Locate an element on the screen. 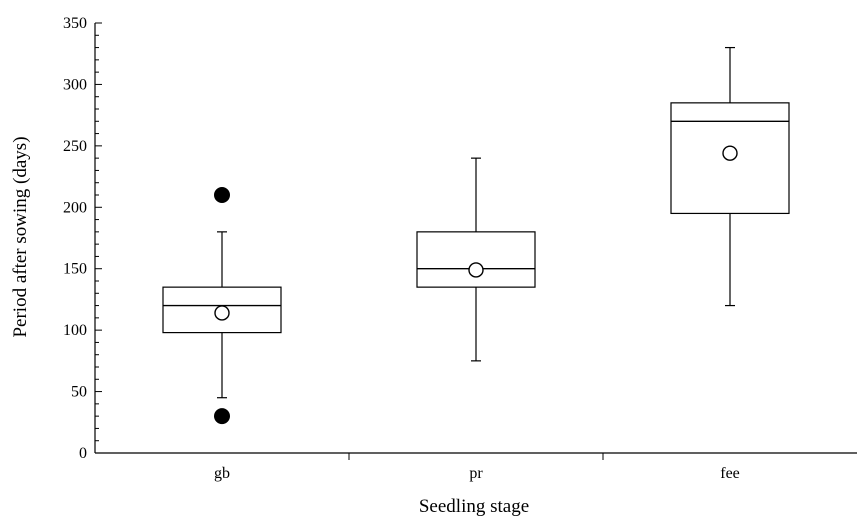  y-tick-label: 200 is located at coordinates (75, 207).